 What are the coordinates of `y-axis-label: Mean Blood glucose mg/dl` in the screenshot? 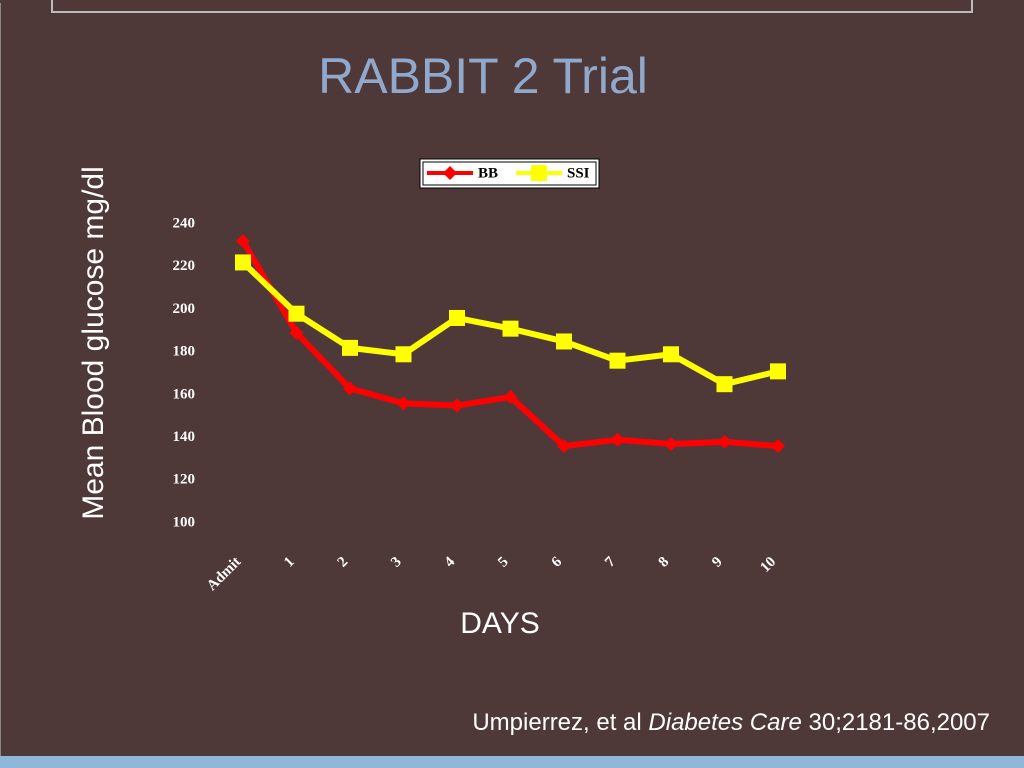 It's located at (93, 343).